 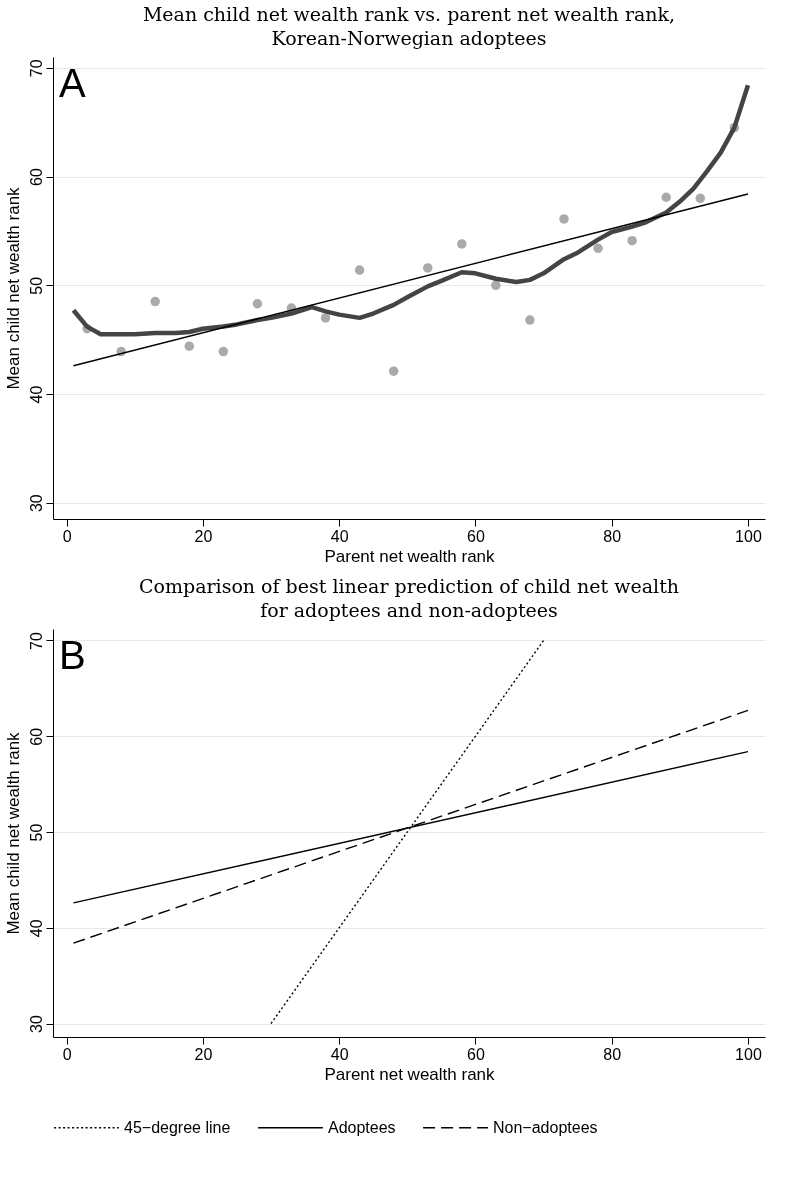 I want to click on chart-title: Comparison of best linear prediction of child net wealth for adoptees and non-adoptees, so click(x=409, y=598).